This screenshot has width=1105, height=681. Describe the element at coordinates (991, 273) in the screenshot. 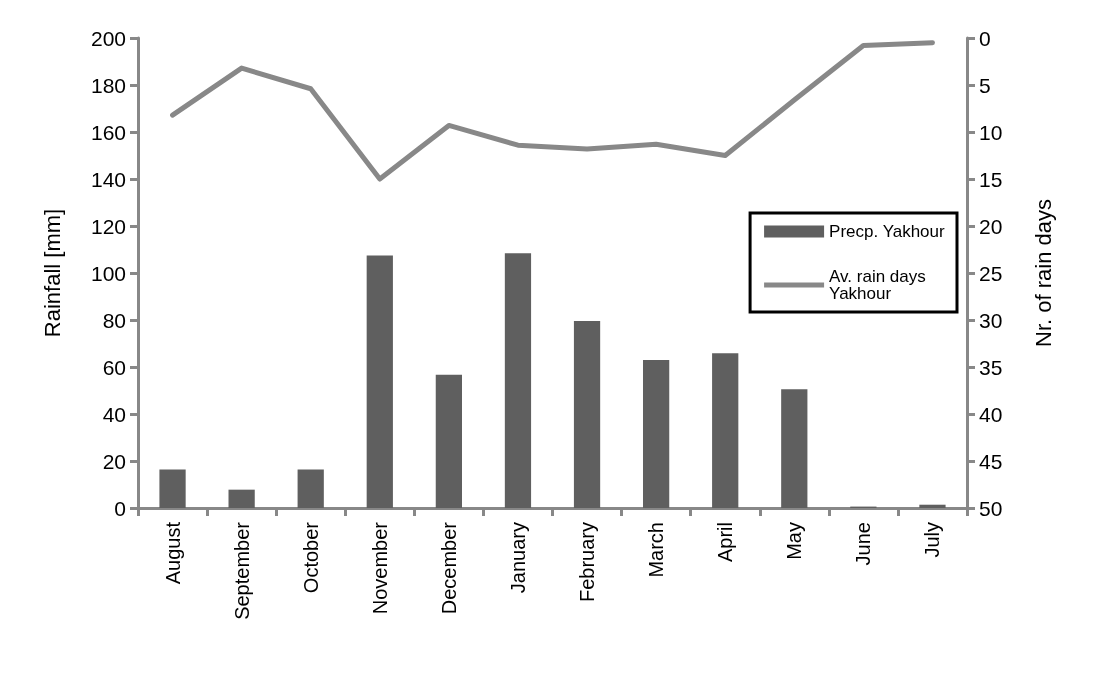

I see `y2-tick-label: 25` at that location.